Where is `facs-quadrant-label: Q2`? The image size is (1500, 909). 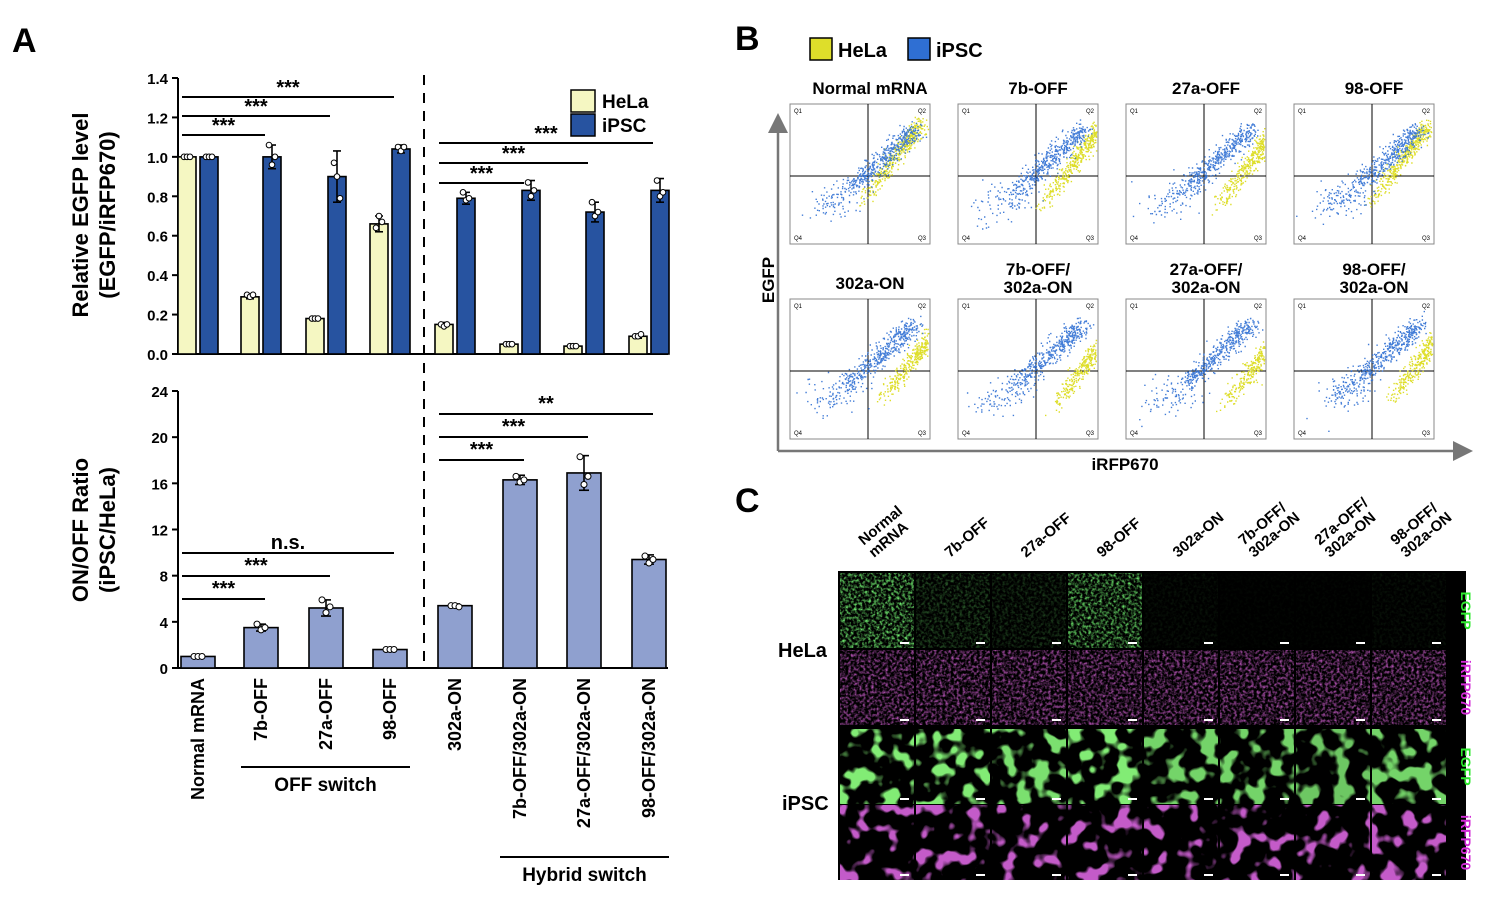 facs-quadrant-label: Q2 is located at coordinates (922, 112).